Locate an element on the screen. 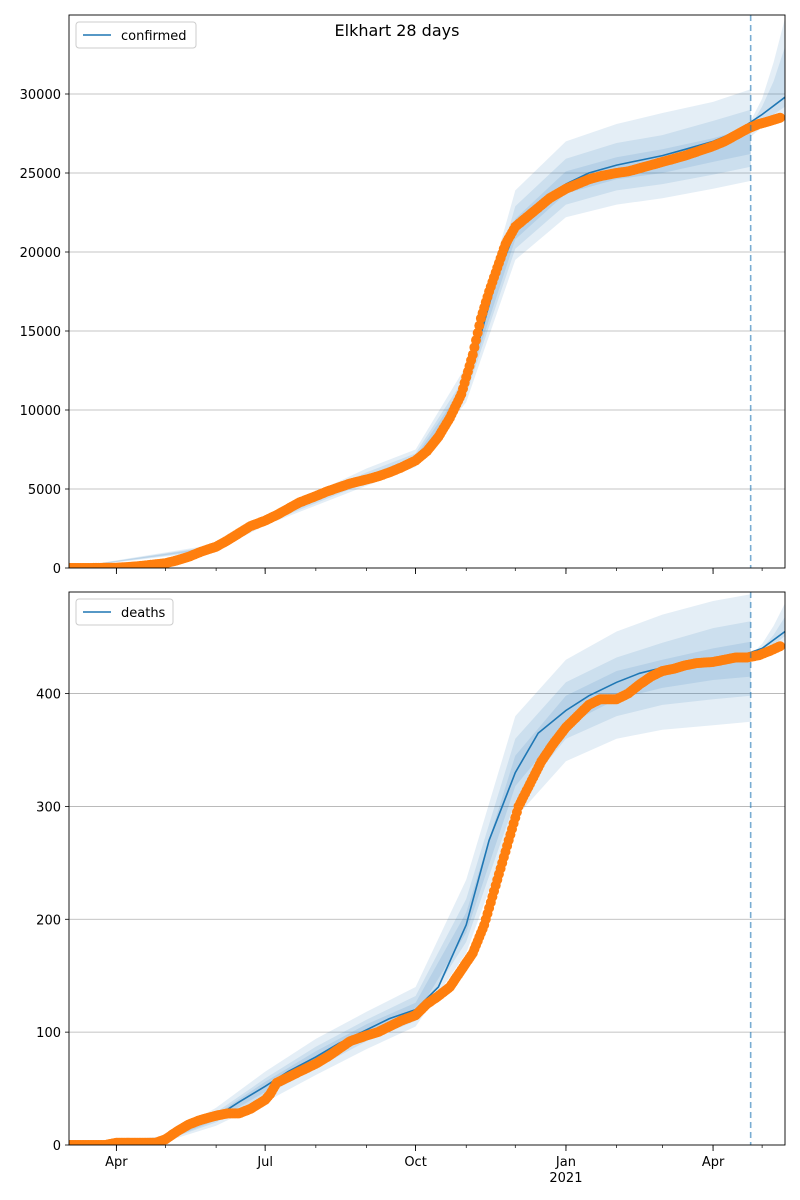 This screenshot has height=1200, width=800. y-tick-label: 20000 is located at coordinates (40, 253).